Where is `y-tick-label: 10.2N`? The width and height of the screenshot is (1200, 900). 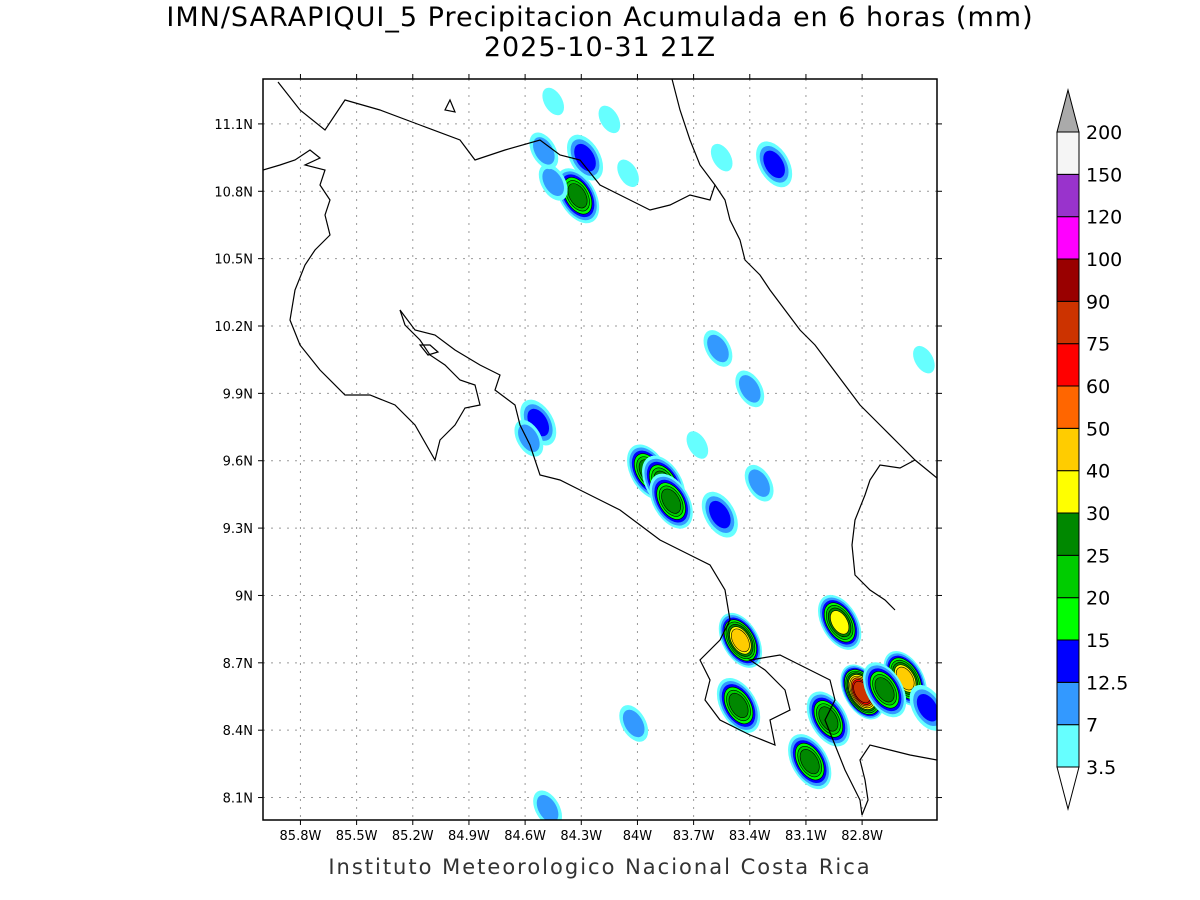
y-tick-label: 10.2N is located at coordinates (233, 327).